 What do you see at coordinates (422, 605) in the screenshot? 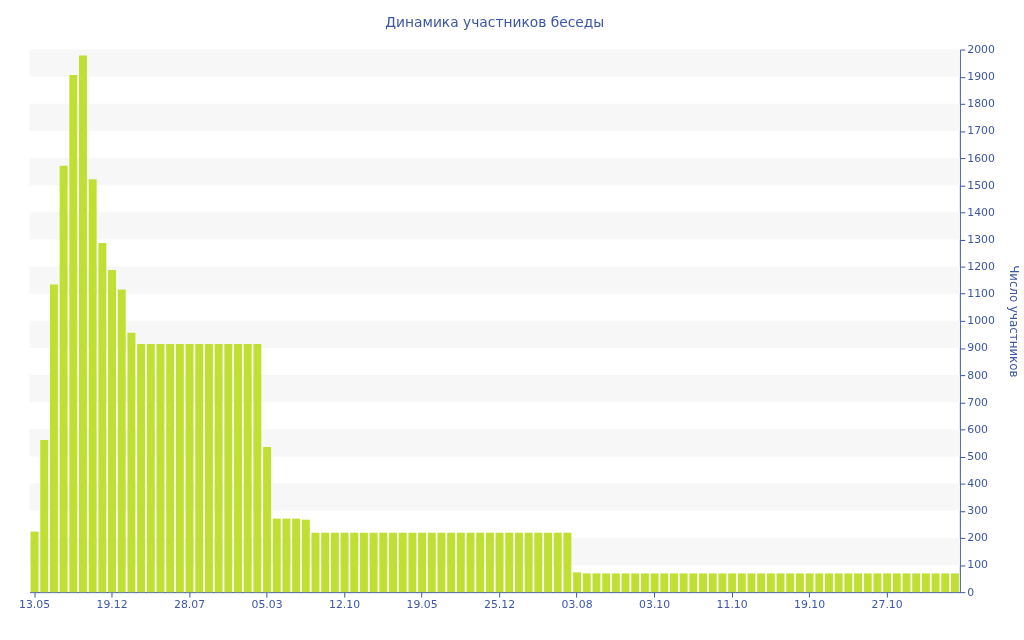
I see `x-tick-label: 19.05` at bounding box center [422, 605].